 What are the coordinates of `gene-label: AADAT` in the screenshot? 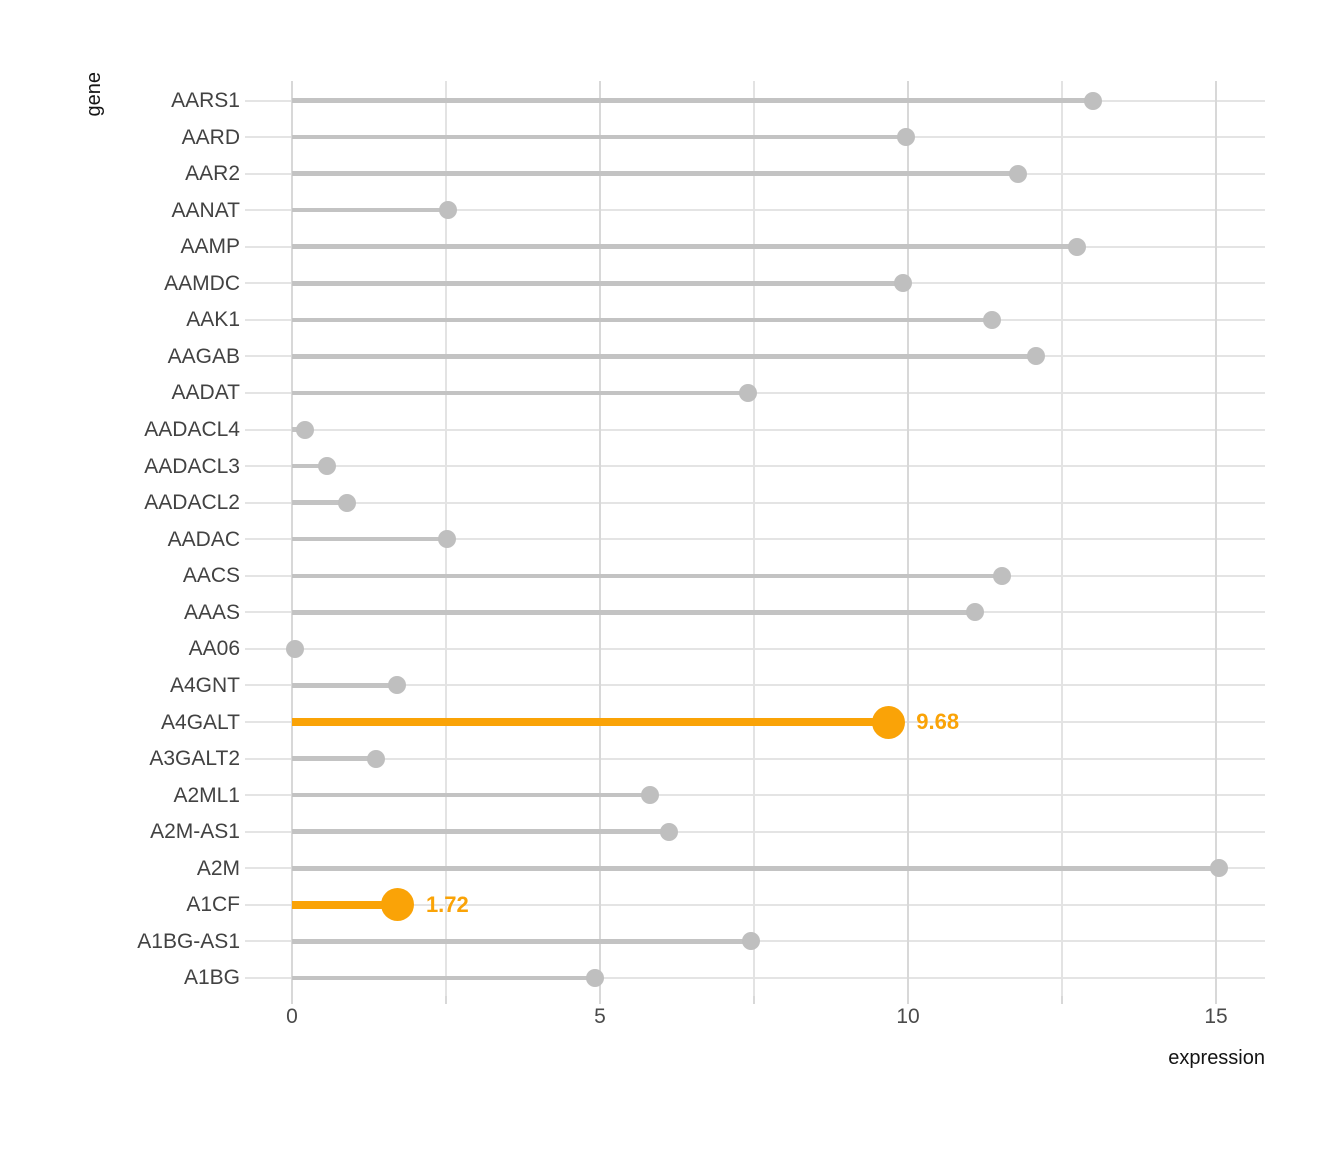 It's located at (205, 393).